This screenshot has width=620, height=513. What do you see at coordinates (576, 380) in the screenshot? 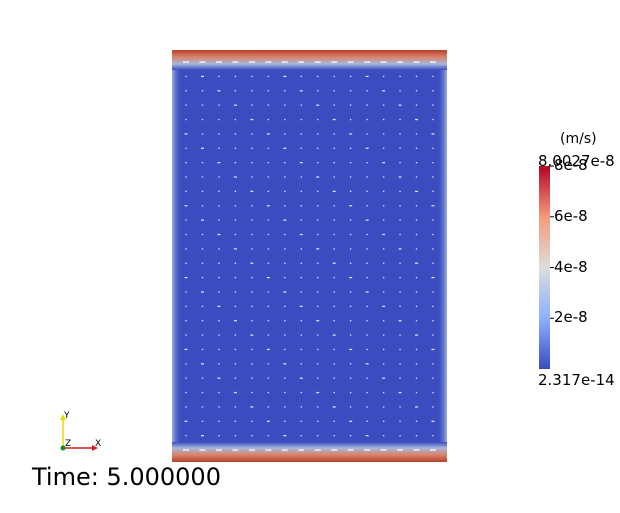
I see `colorbar-min-label: 2.317e-14` at bounding box center [576, 380].